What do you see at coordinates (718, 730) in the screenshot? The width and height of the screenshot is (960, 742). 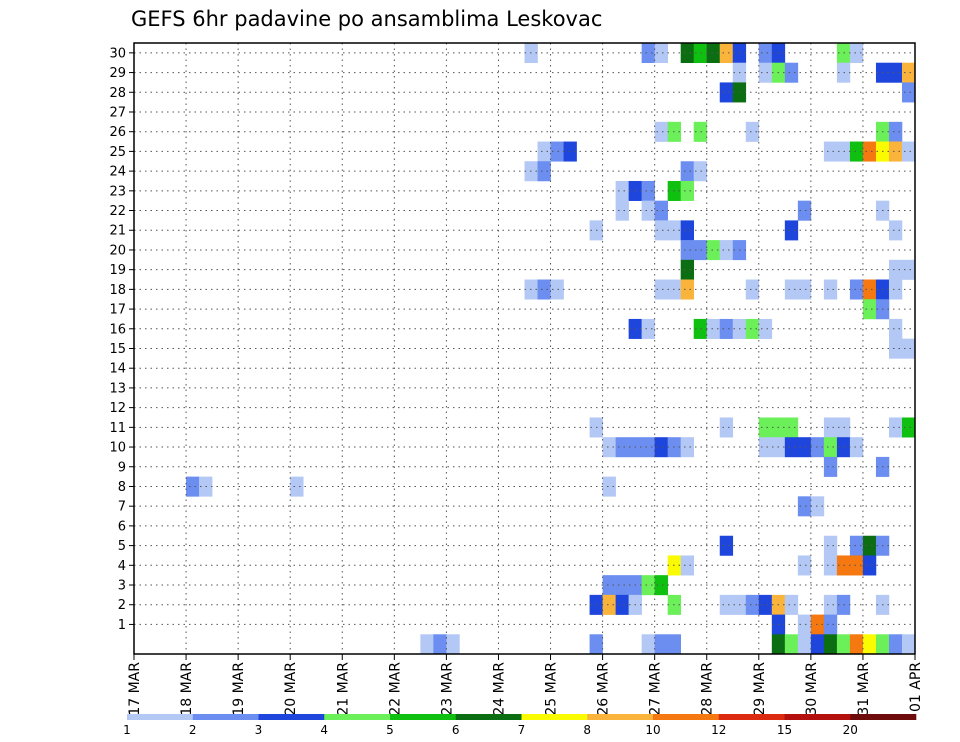 I see `legend-threshold-label: 12` at bounding box center [718, 730].